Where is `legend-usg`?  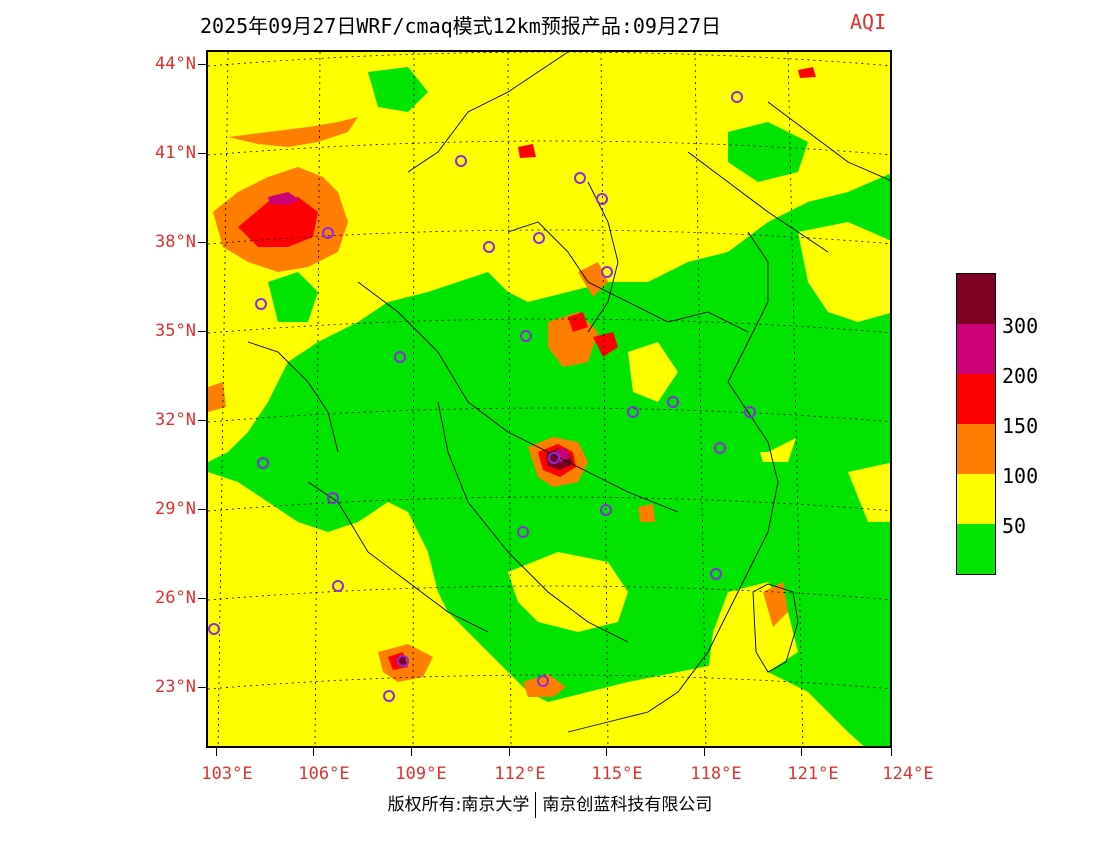 legend-usg is located at coordinates (976, 449).